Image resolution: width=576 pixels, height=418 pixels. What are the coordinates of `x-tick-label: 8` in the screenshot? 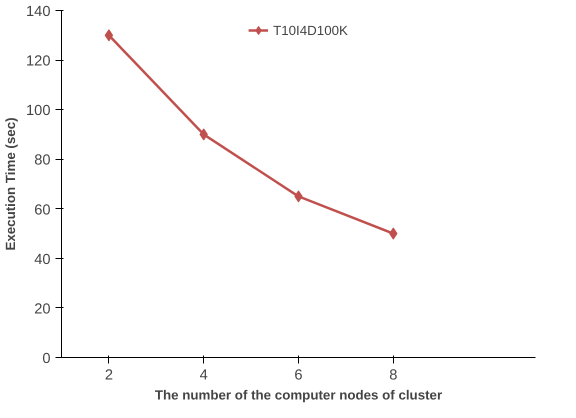 It's located at (393, 376).